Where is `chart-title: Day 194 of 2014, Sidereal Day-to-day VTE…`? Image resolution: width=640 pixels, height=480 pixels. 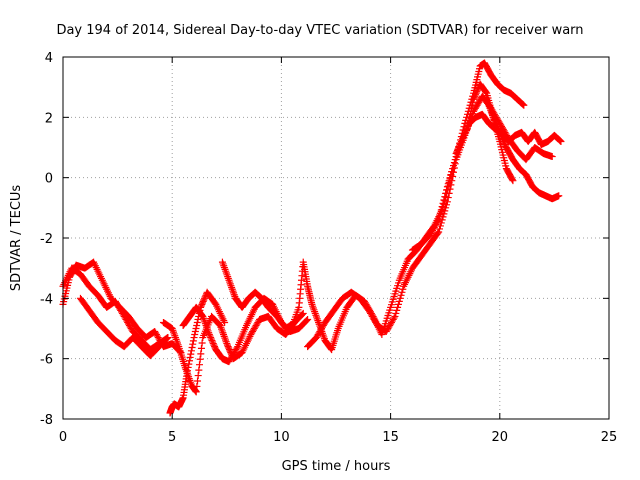
chart-title: Day 194 of 2014, Sidereal Day-to-day VTE… is located at coordinates (319, 30).